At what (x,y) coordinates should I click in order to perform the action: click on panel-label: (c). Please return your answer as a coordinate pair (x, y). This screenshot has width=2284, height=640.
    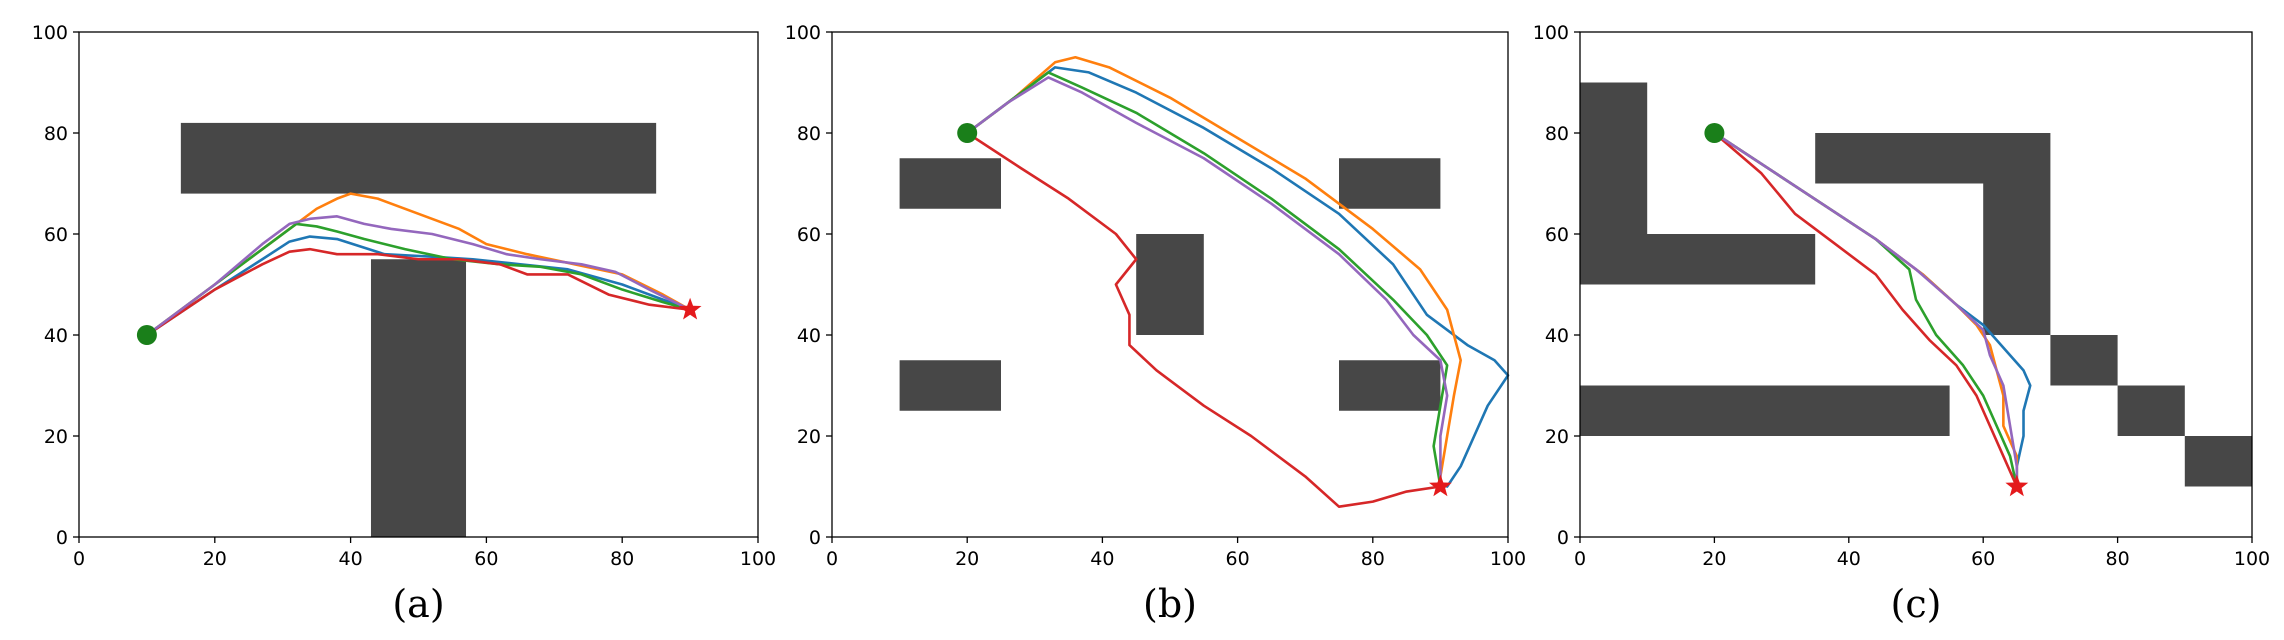
    Looking at the image, I should click on (1916, 604).